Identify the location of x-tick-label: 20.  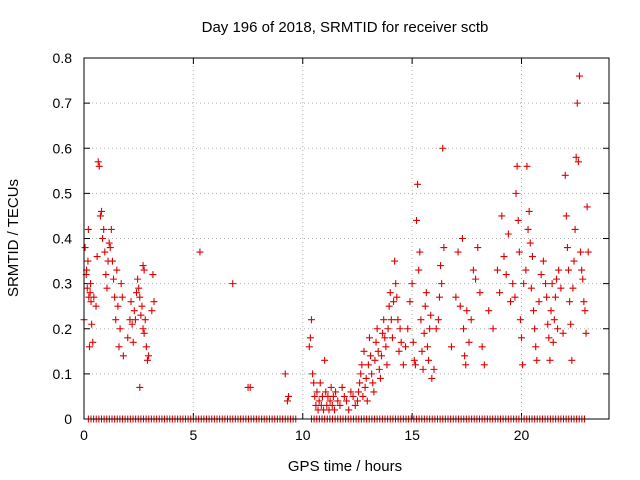
(522, 435).